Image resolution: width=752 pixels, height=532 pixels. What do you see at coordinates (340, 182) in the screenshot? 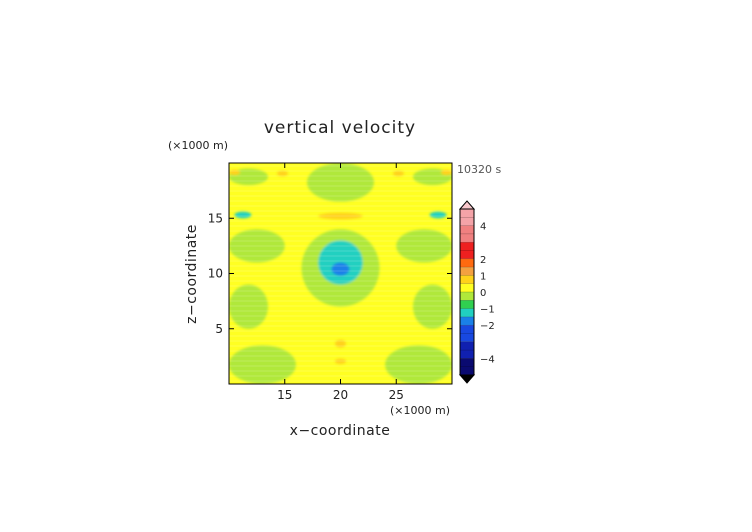
I see `field-region-top-center-column` at bounding box center [340, 182].